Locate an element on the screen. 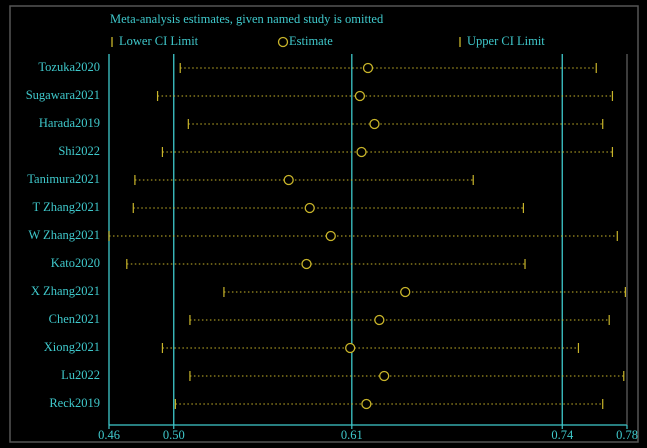 Image resolution: width=647 pixels, height=448 pixels. y-tick-label: X Zhang2021 is located at coordinates (65, 291).